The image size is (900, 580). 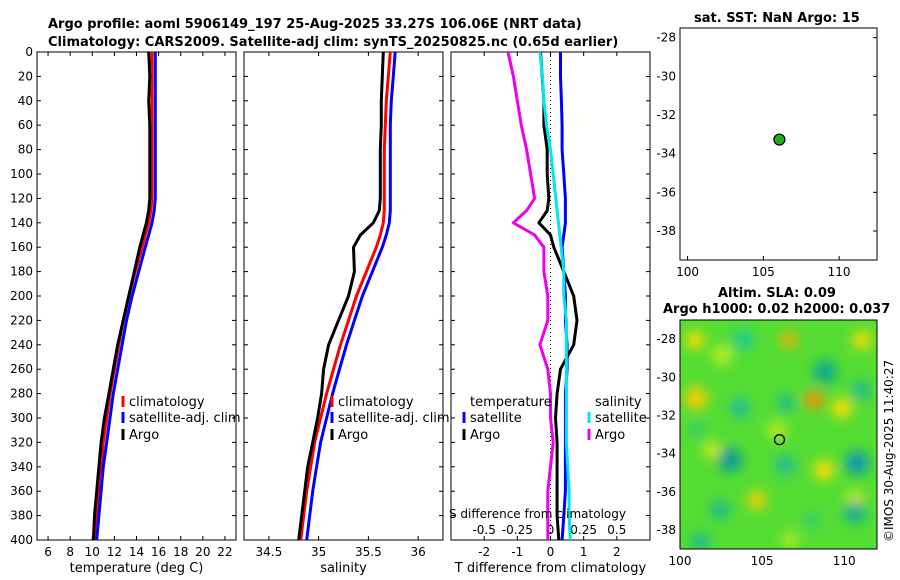 What do you see at coordinates (584, 552) in the screenshot?
I see `x-tick-label: 1` at bounding box center [584, 552].